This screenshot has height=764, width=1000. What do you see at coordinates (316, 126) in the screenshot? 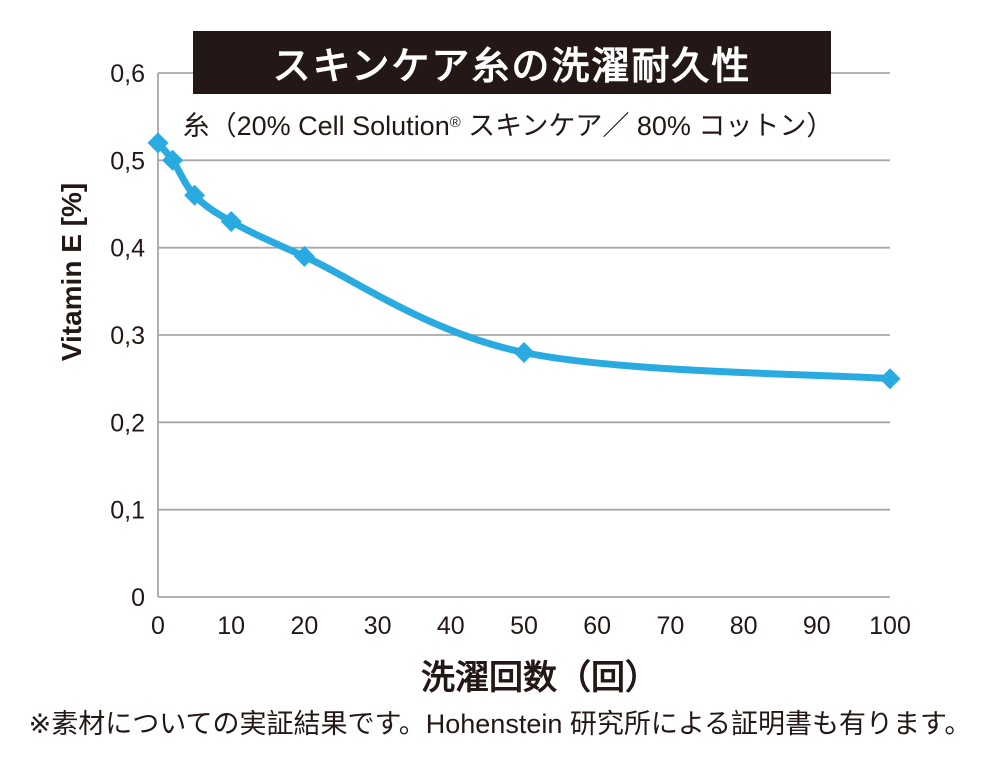
I see `chart-subtitle-text: 糸（20% Cell Solution` at bounding box center [316, 126].